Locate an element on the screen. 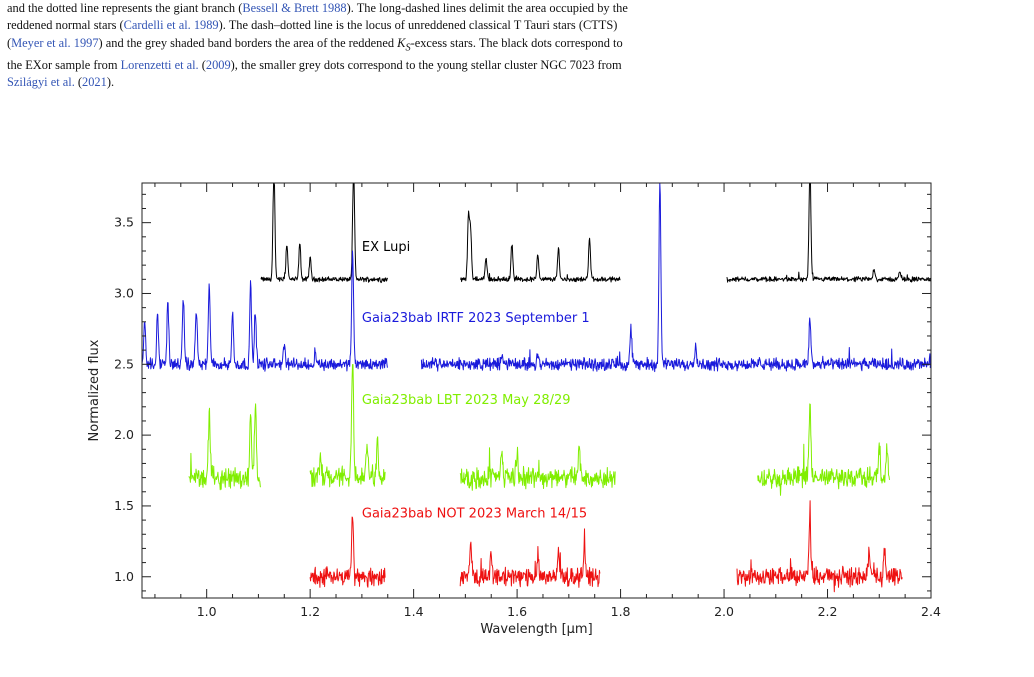 The width and height of the screenshot is (1034, 677). series-label: EX Lupi is located at coordinates (386, 247).